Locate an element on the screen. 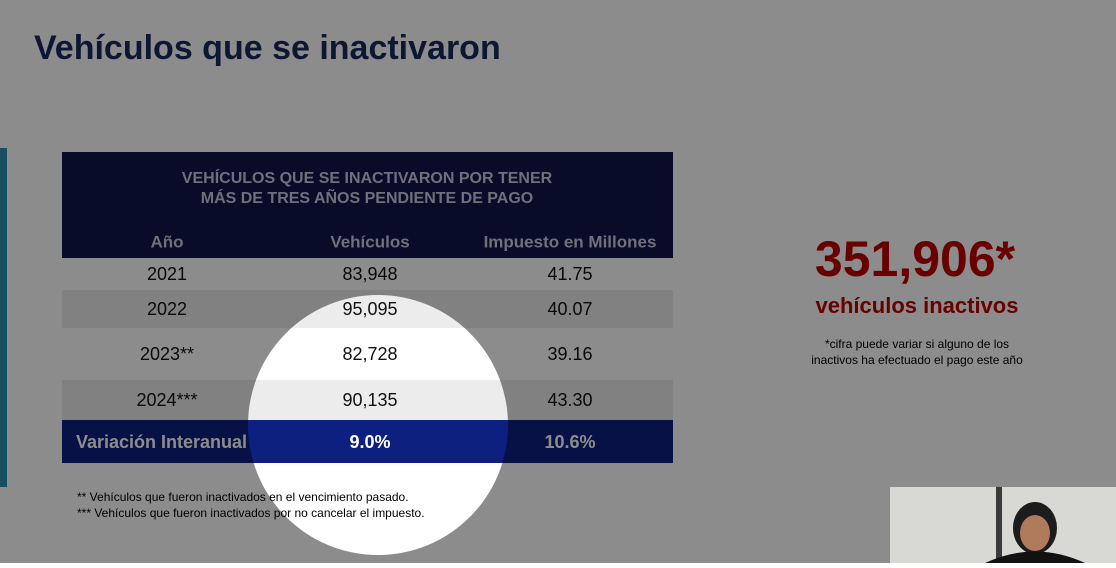 This screenshot has width=1116, height=568. side-accent is located at coordinates (3, 317).